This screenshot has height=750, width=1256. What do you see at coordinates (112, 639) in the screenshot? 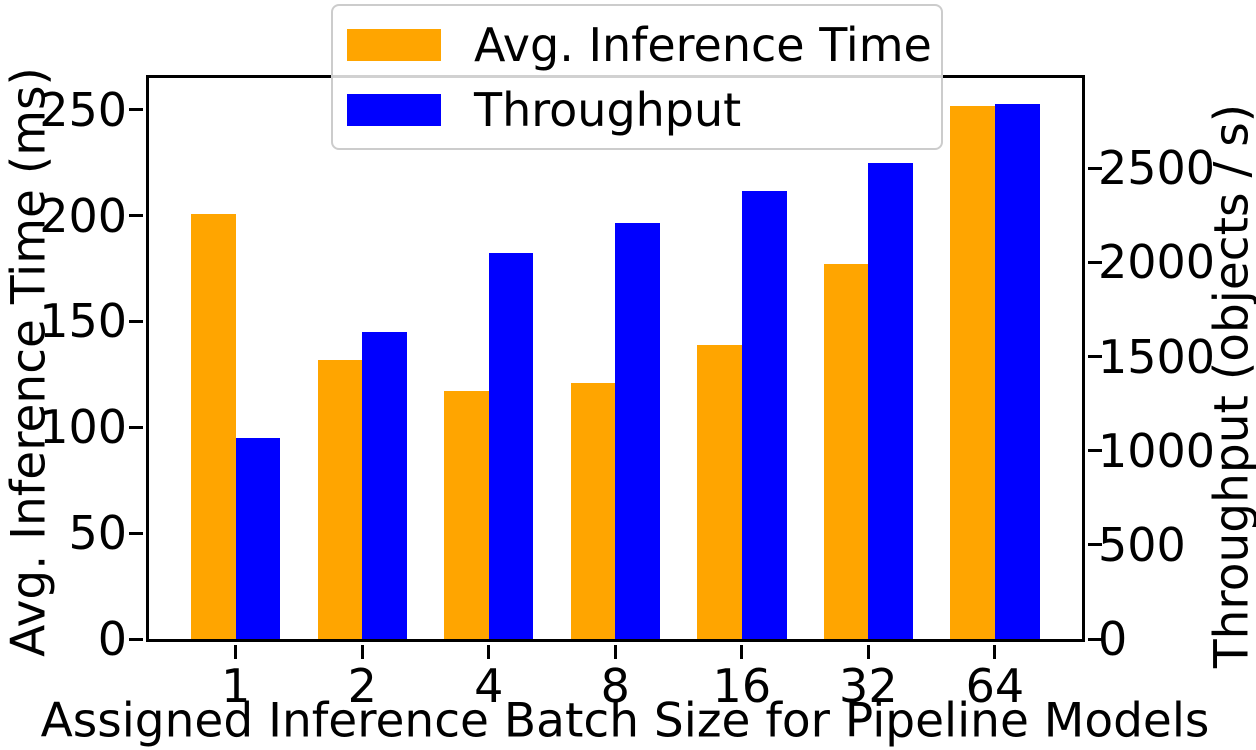
I see `left-tick-label-0: 0` at bounding box center [112, 639].